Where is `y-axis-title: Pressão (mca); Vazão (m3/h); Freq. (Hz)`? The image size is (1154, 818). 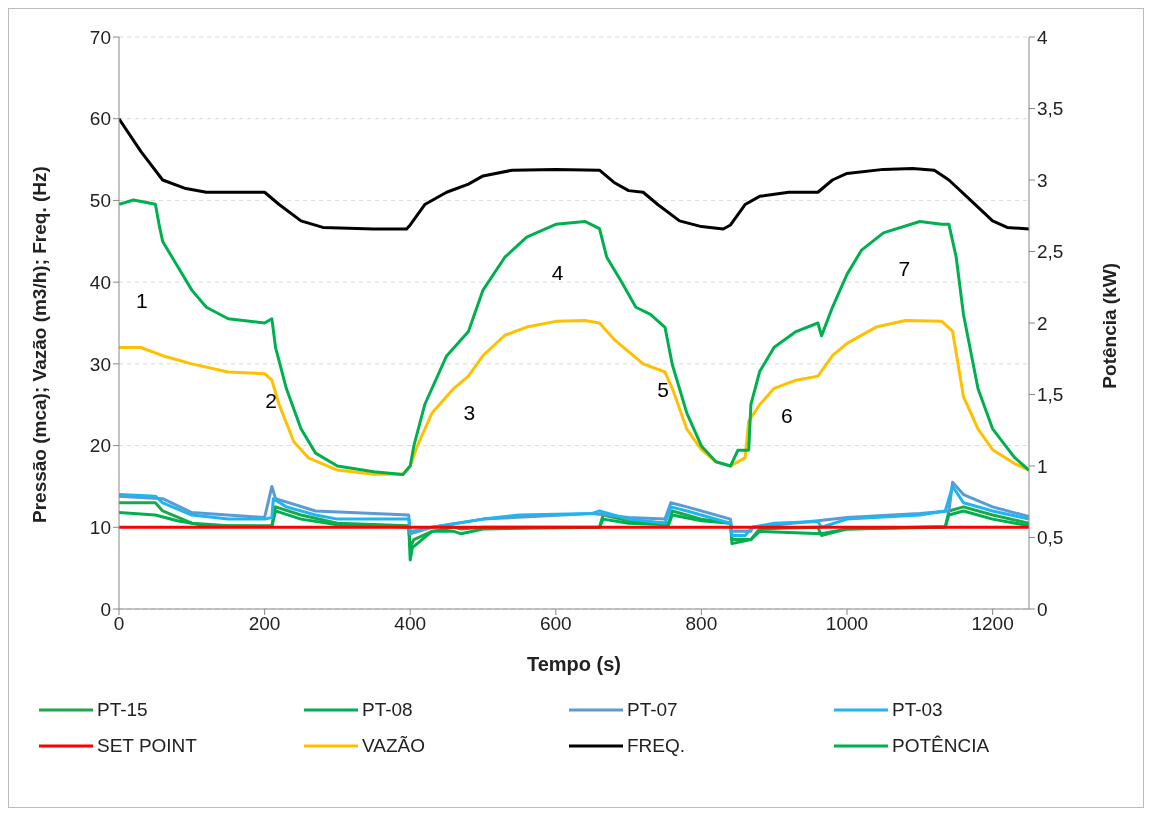
y-axis-title: Pressão (mca); Vazão (m3/h); Freq. (Hz) is located at coordinates (39, 344).